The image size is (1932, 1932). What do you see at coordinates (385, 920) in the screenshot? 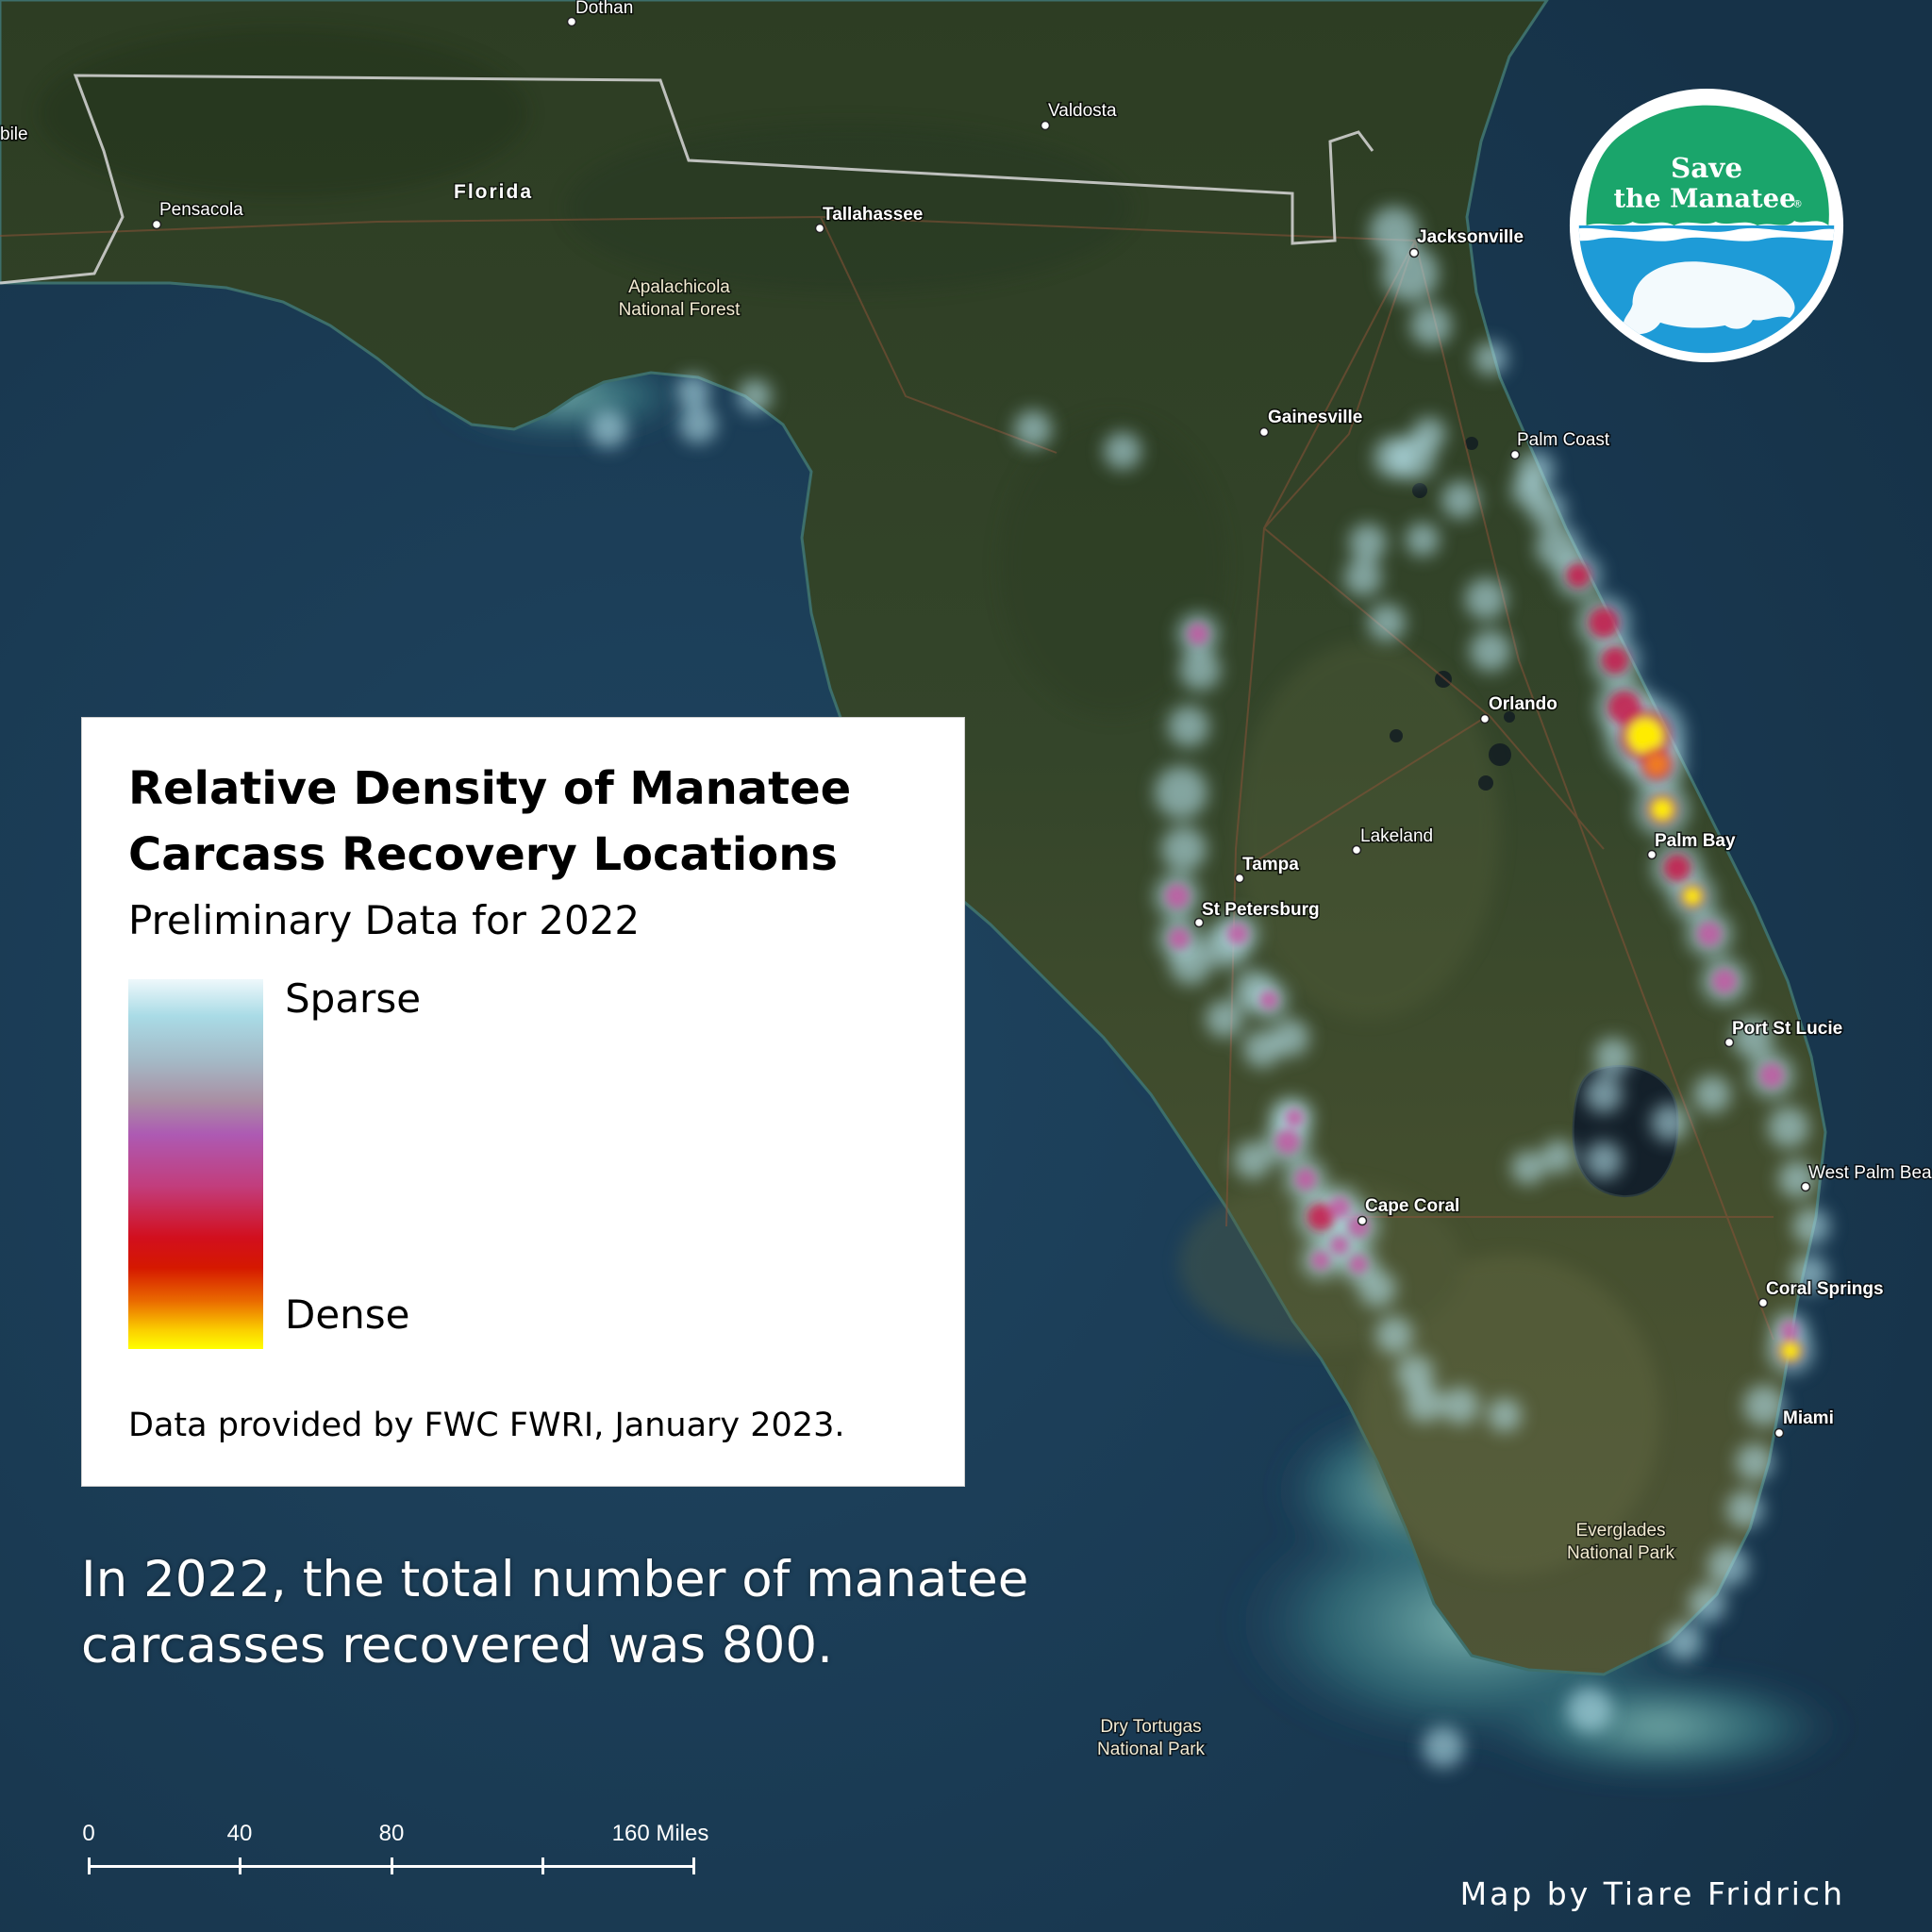
I see `legend-subtitle: Preliminary Data for 2022` at bounding box center [385, 920].